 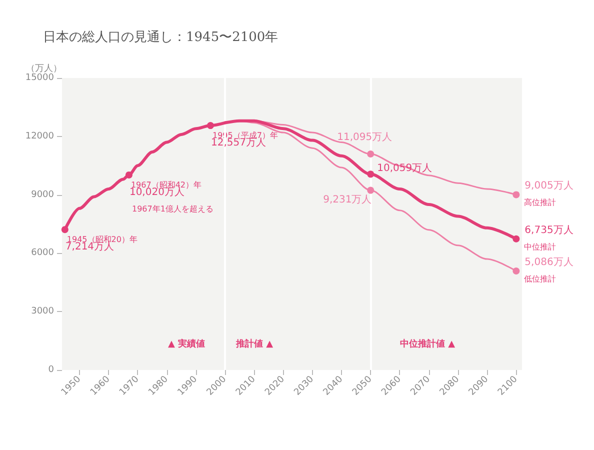 I want to click on annotation: 中位推計, so click(x=540, y=247).